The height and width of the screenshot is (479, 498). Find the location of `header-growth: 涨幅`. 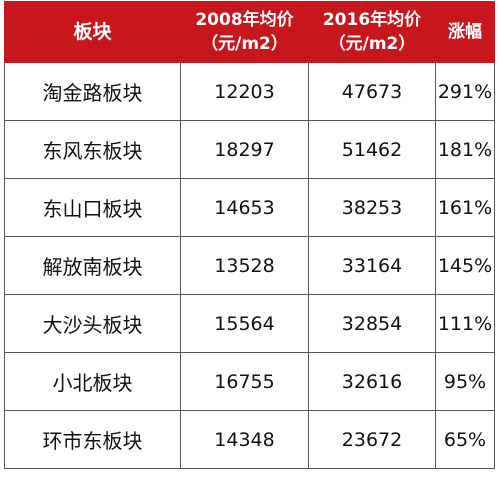

header-growth: 涨幅 is located at coordinates (465, 32).